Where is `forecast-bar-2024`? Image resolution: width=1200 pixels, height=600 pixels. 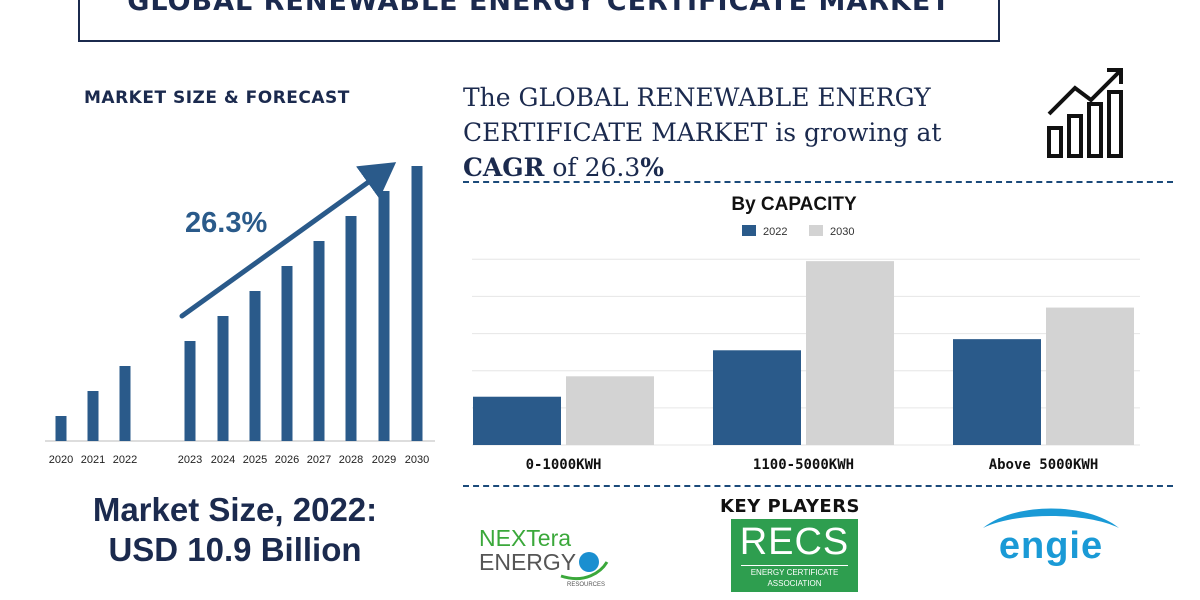
forecast-bar-2024 is located at coordinates (223, 378).